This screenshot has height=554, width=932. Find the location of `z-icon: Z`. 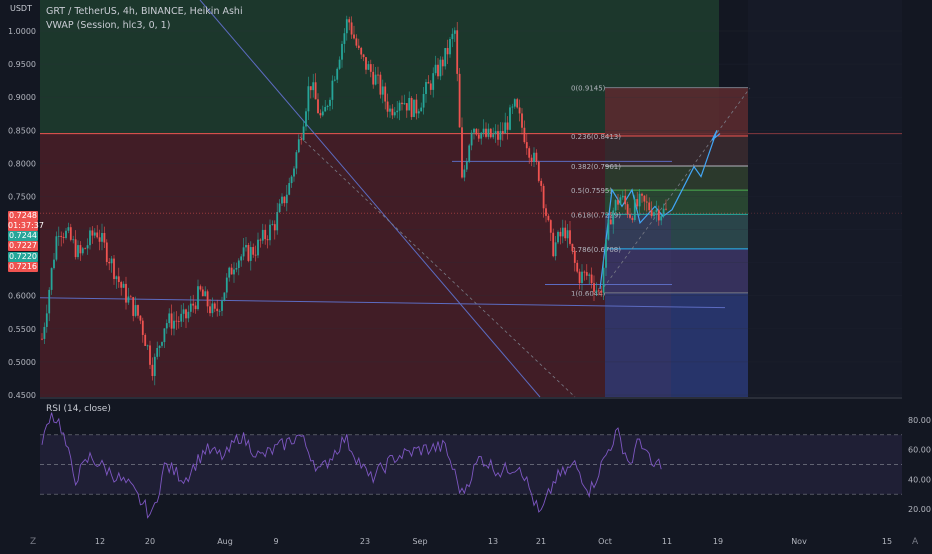

z-icon: Z is located at coordinates (33, 542).